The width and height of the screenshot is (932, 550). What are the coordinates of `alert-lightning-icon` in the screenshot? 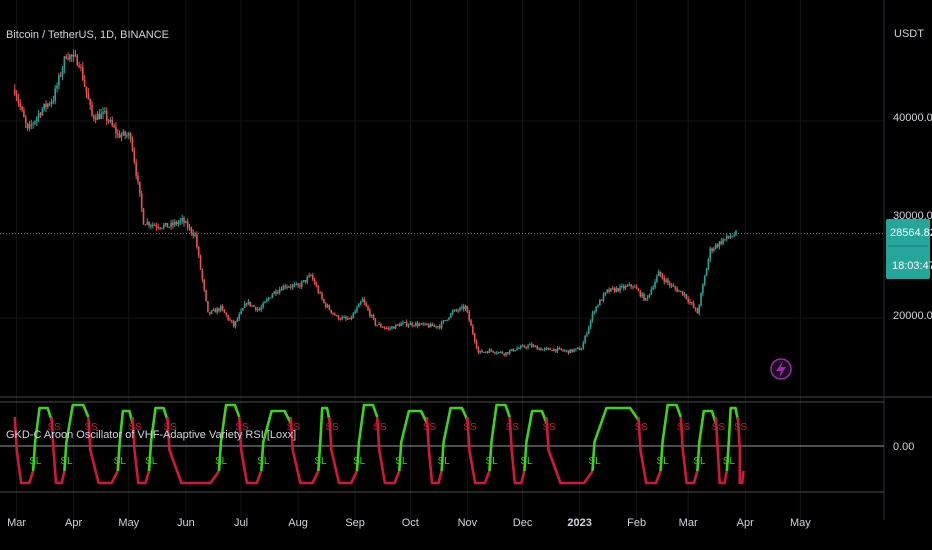 It's located at (781, 369).